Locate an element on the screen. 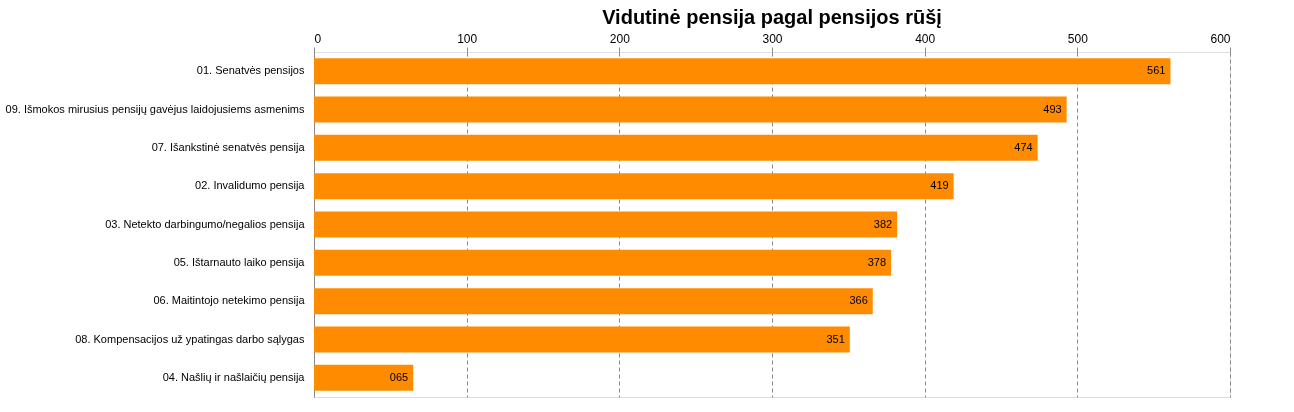  data-label: 378 is located at coordinates (877, 261).